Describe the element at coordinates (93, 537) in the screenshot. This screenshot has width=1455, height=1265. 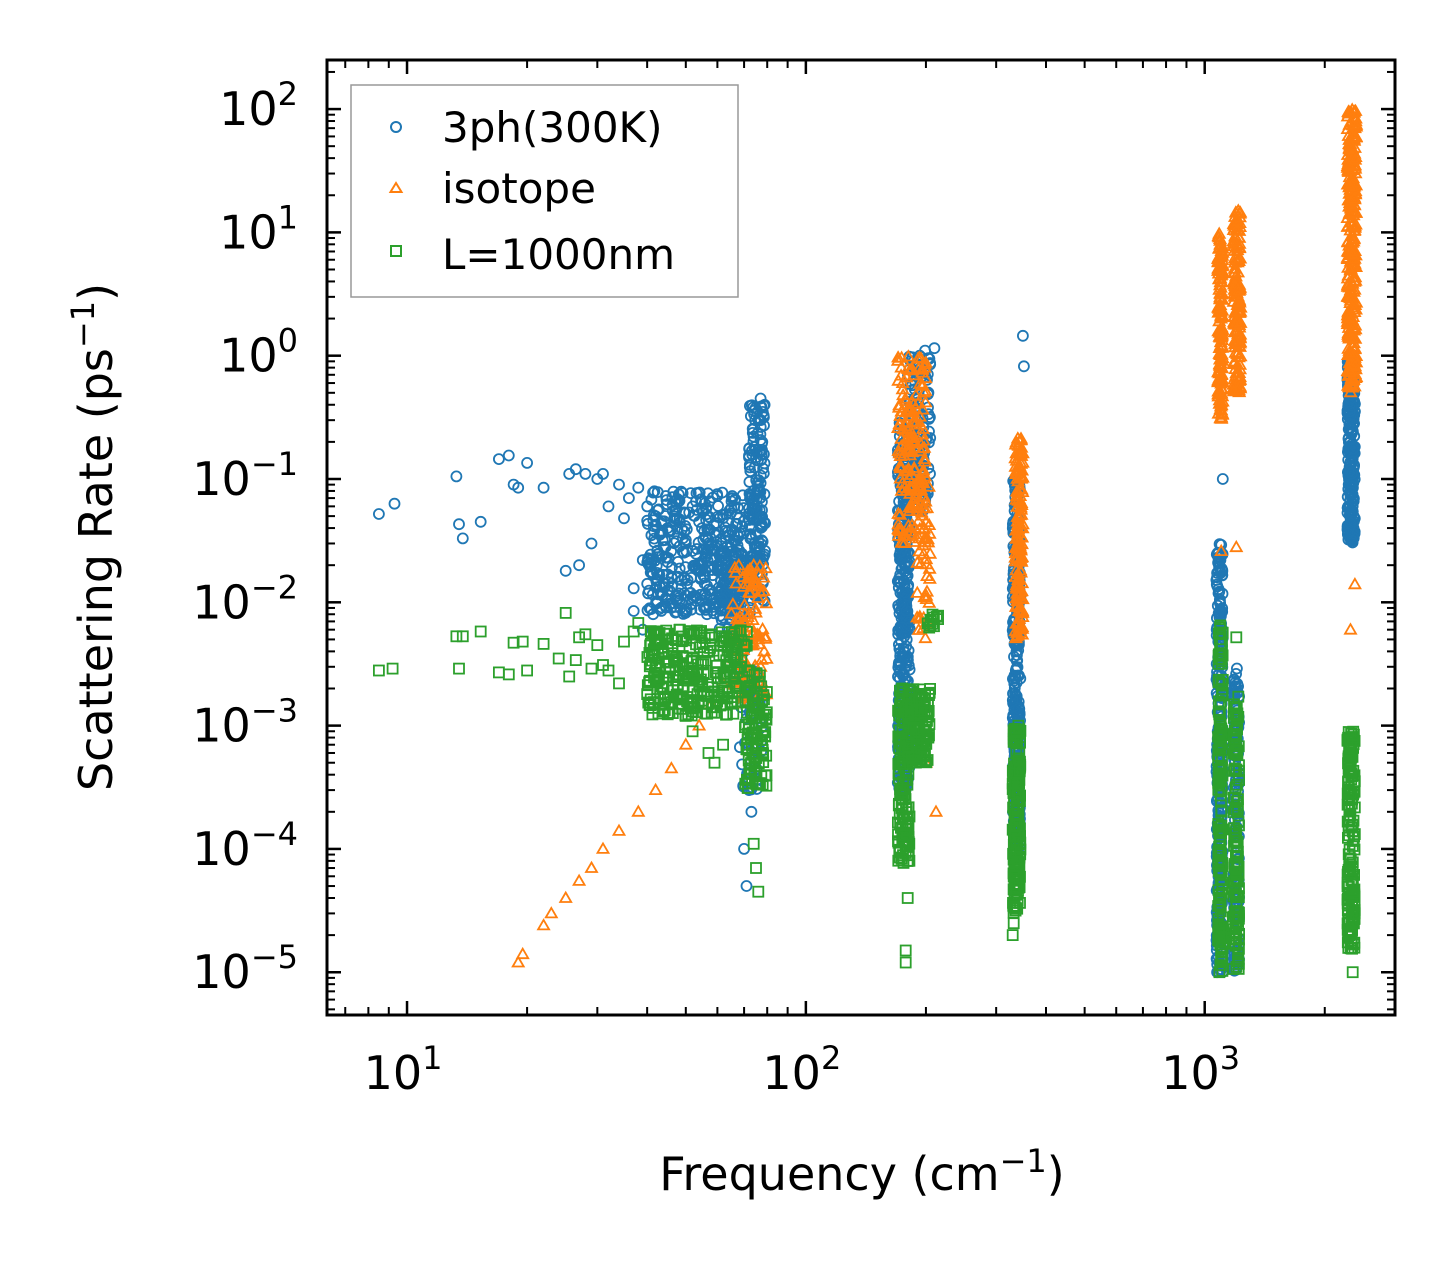
I see `y-axis-label: Scattering Rate (ps−1)` at that location.